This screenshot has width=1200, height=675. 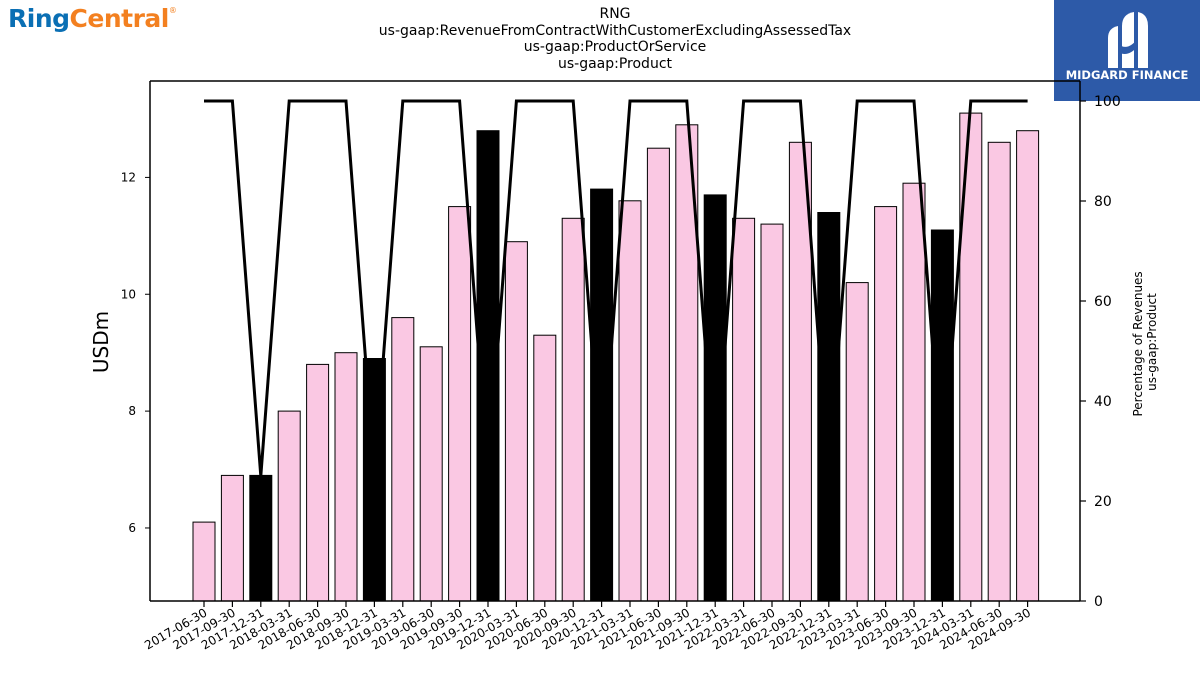 What do you see at coordinates (101, 342) in the screenshot?
I see `y-axis-label: USDm` at bounding box center [101, 342].